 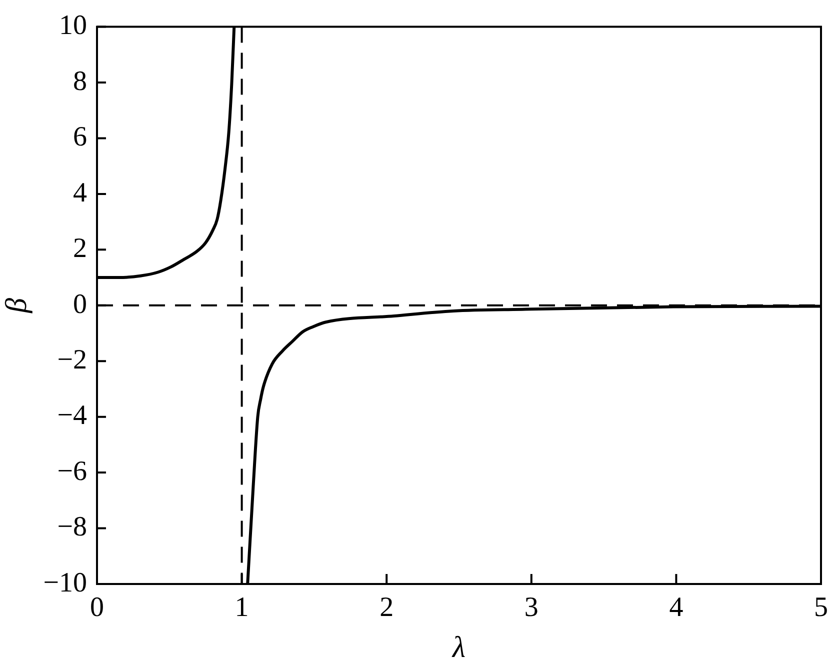 What do you see at coordinates (531, 608) in the screenshot?
I see `x-tick-label: 3` at bounding box center [531, 608].